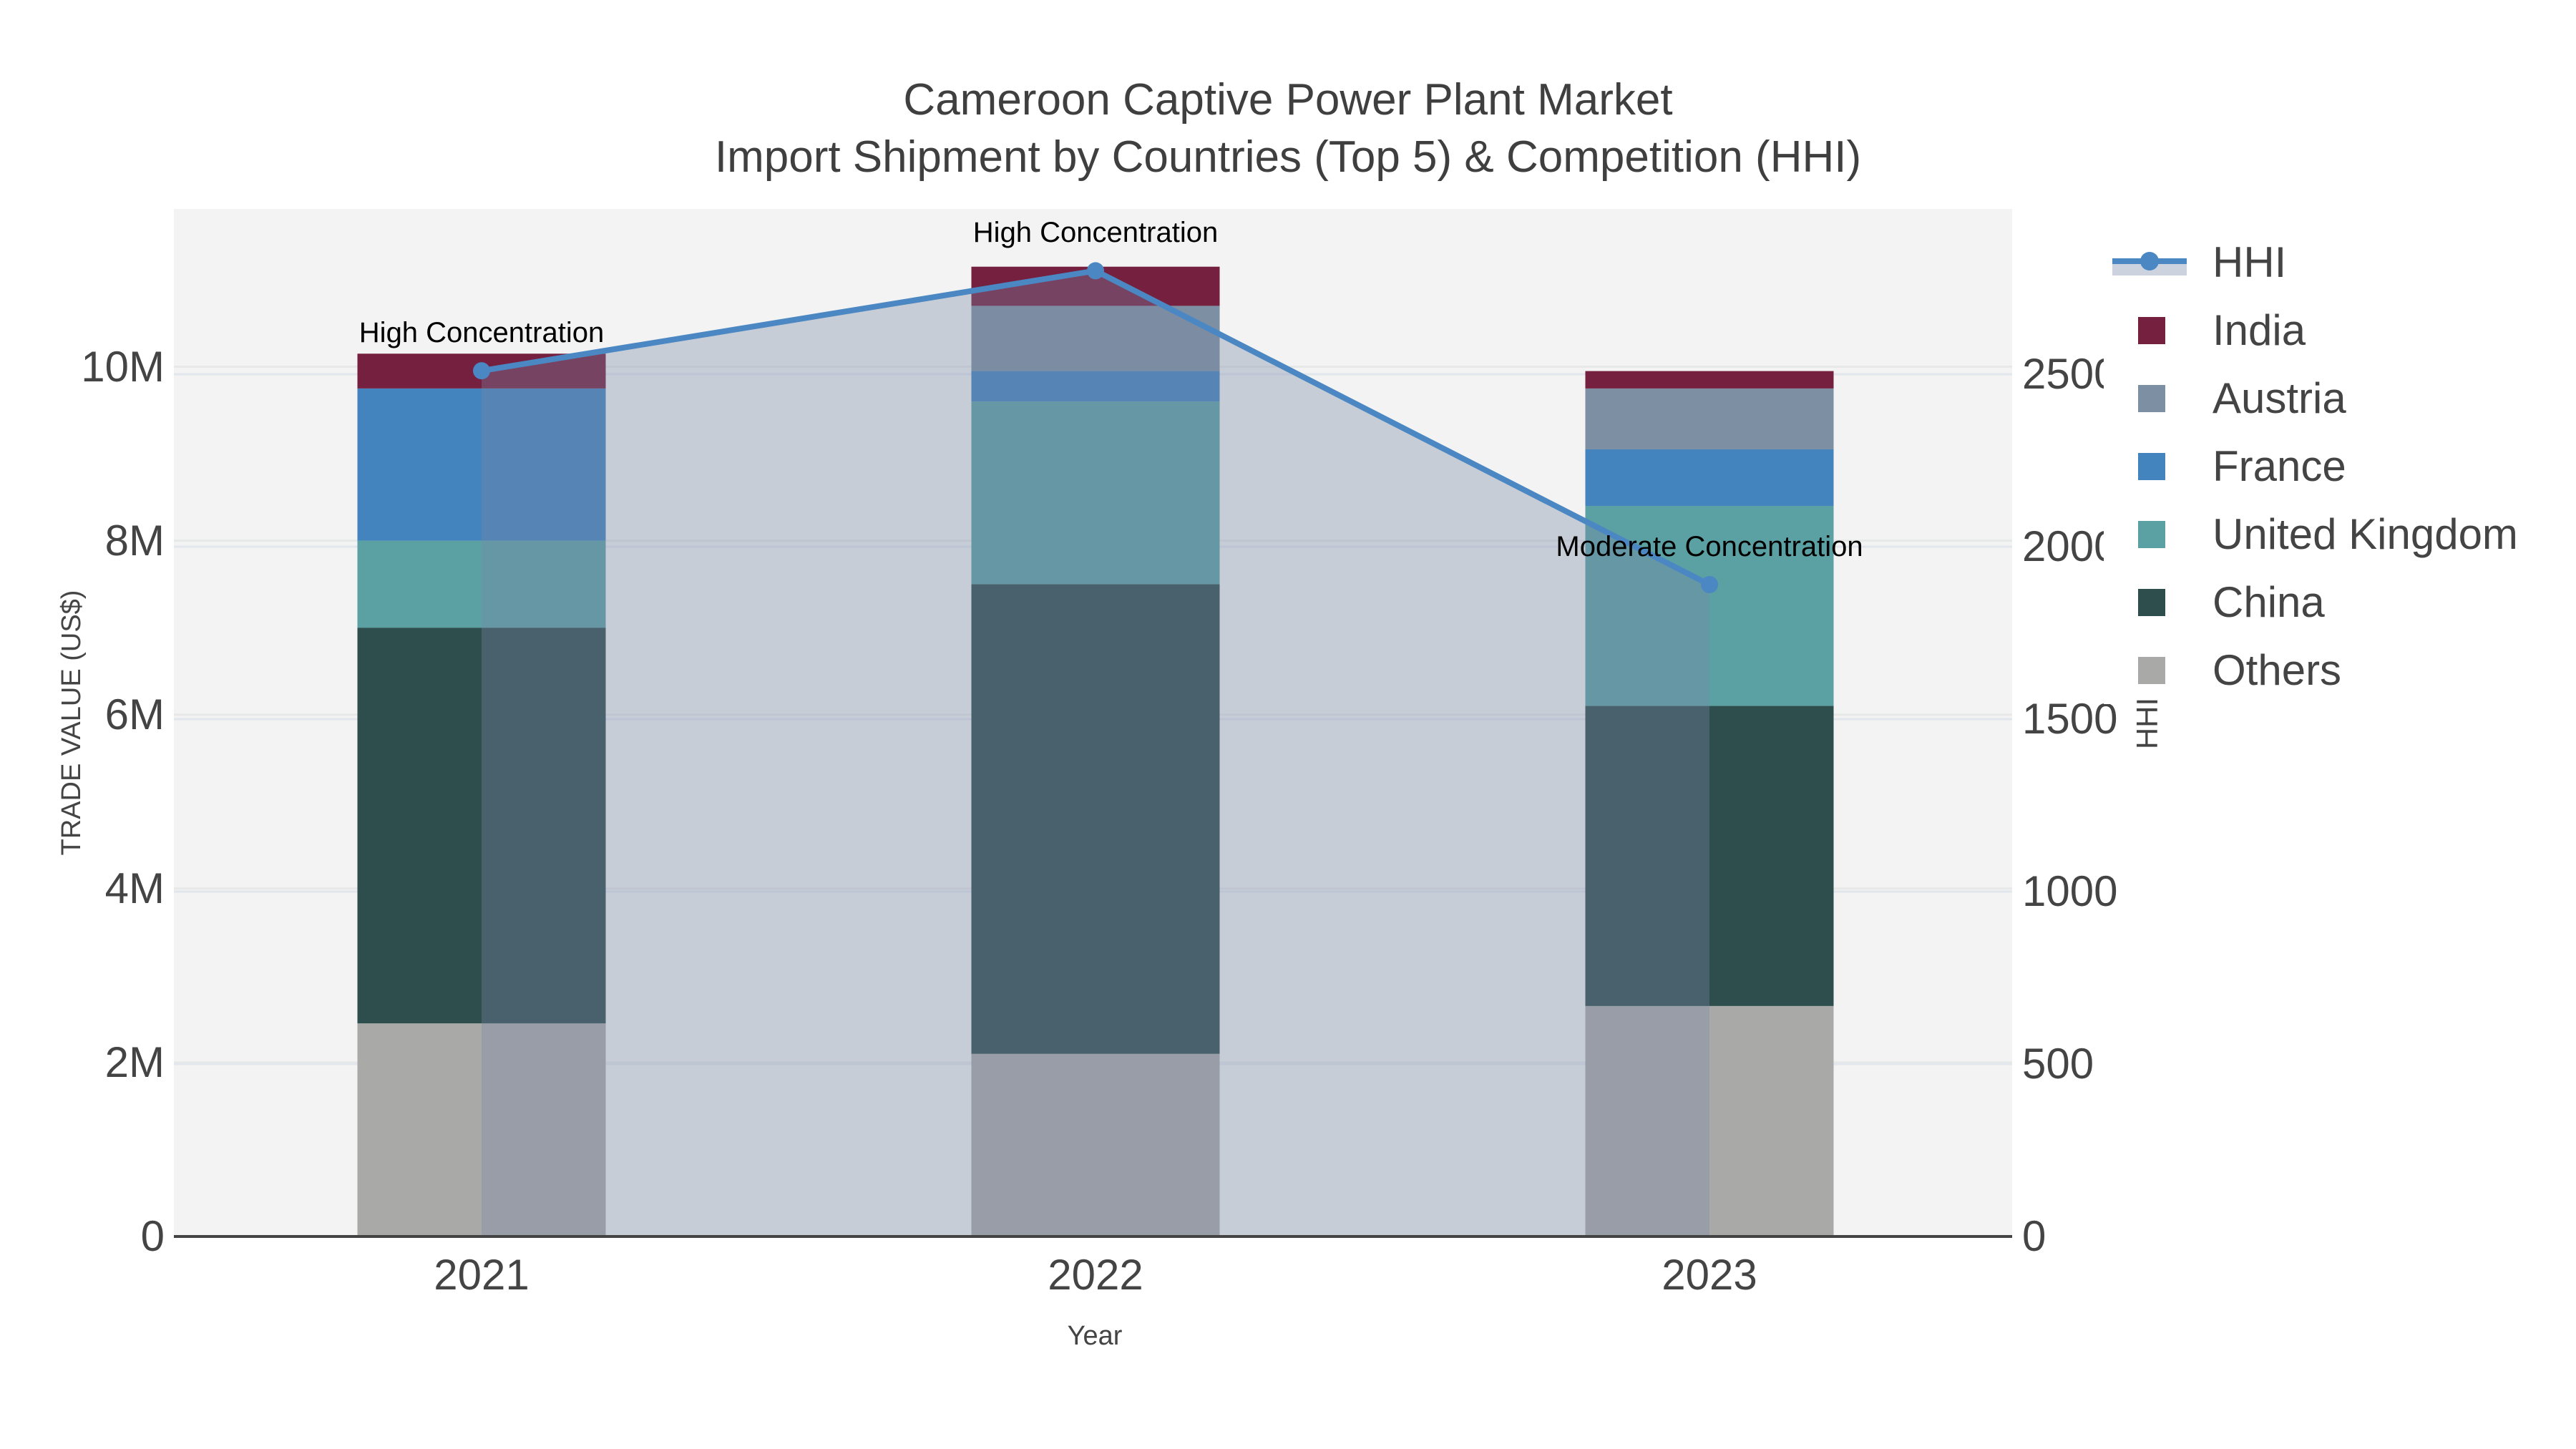 This screenshot has height=1449, width=2576. I want to click on y-left-tick-10M: 10M, so click(123, 366).